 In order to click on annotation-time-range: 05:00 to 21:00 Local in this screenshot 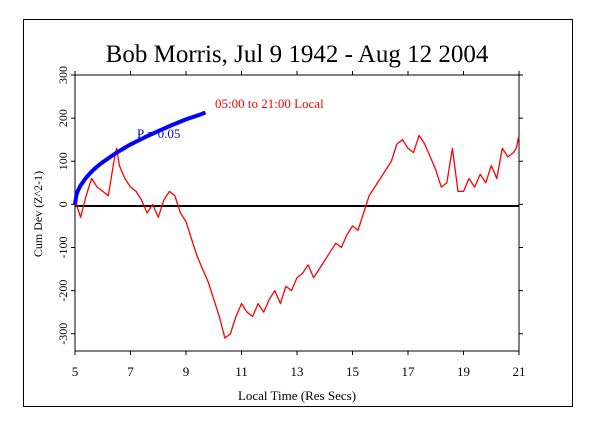, I will do `click(269, 103)`.